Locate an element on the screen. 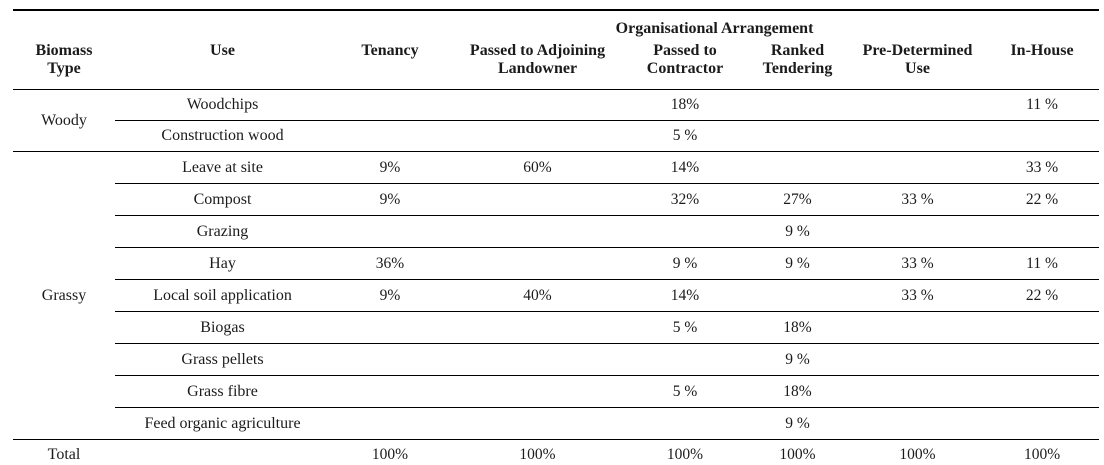  header-span-spacer is located at coordinates (171, 24).